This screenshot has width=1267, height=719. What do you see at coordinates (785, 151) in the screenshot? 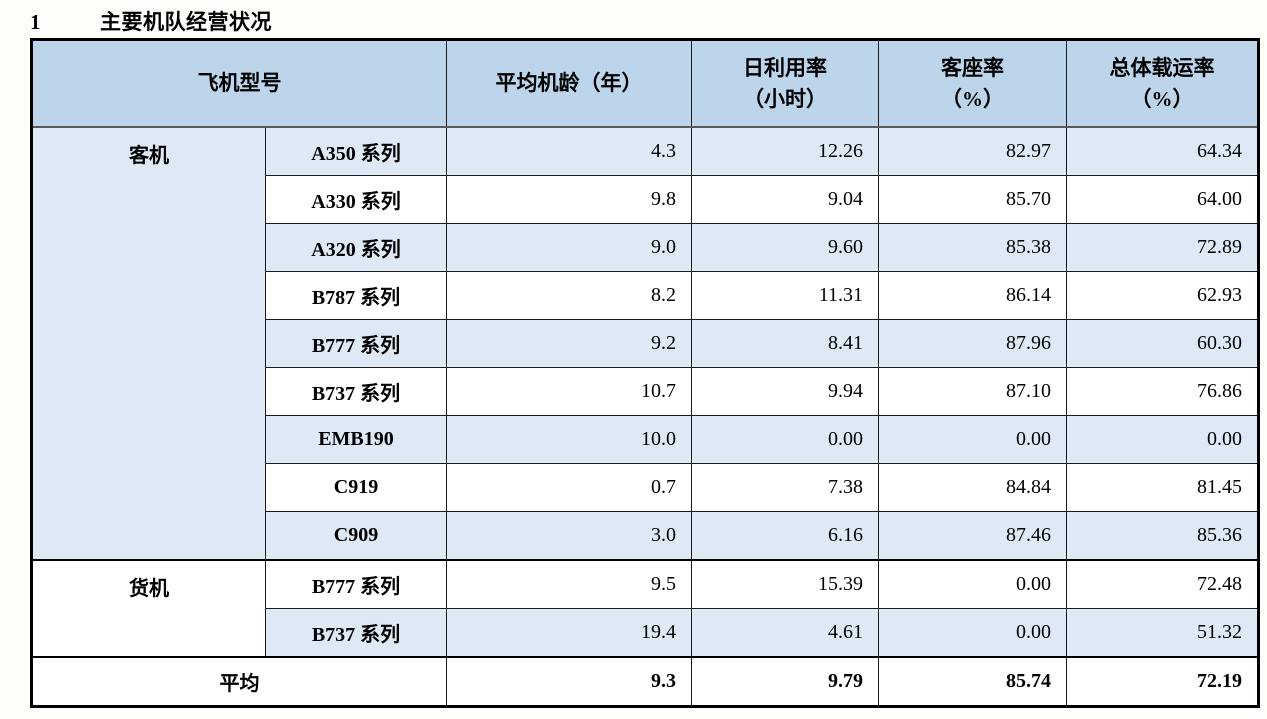
I see `daily-util-cell: 12.26` at bounding box center [785, 151].